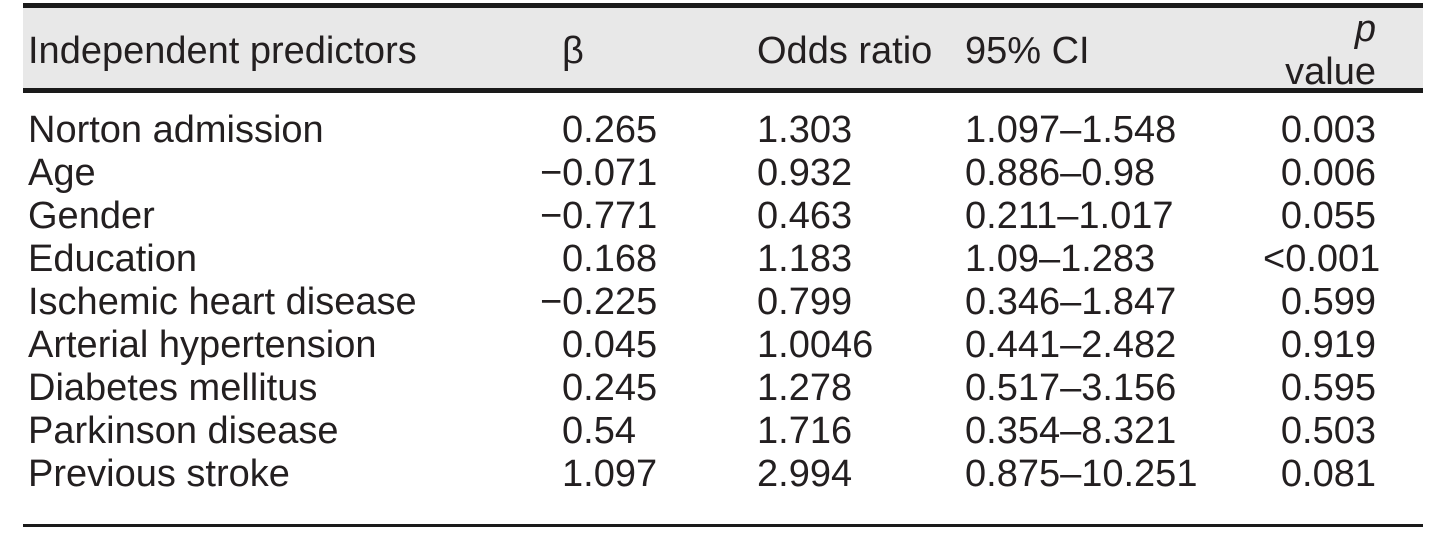 The image size is (1436, 535). Describe the element at coordinates (173, 388) in the screenshot. I see `cell-predictor: Diabetes mellitus` at that location.